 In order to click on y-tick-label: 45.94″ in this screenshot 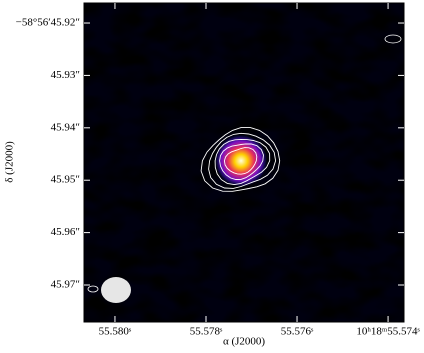, I will do `click(65, 127)`.